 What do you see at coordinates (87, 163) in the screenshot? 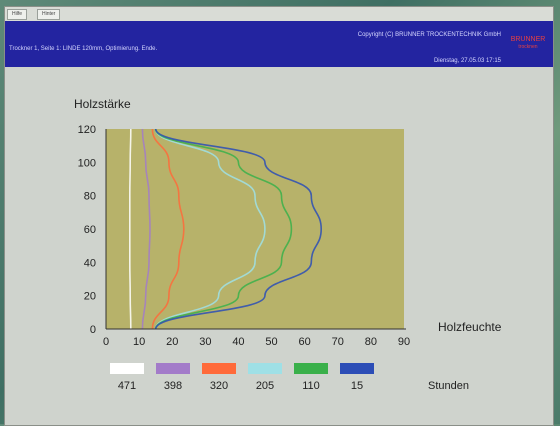
I see `y-tick-label: 100` at bounding box center [87, 163].